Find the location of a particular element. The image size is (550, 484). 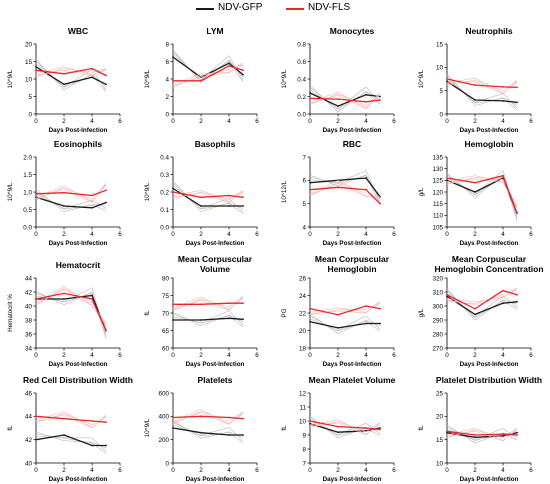

y-axis-label: 10^9/L is located at coordinates (284, 78).